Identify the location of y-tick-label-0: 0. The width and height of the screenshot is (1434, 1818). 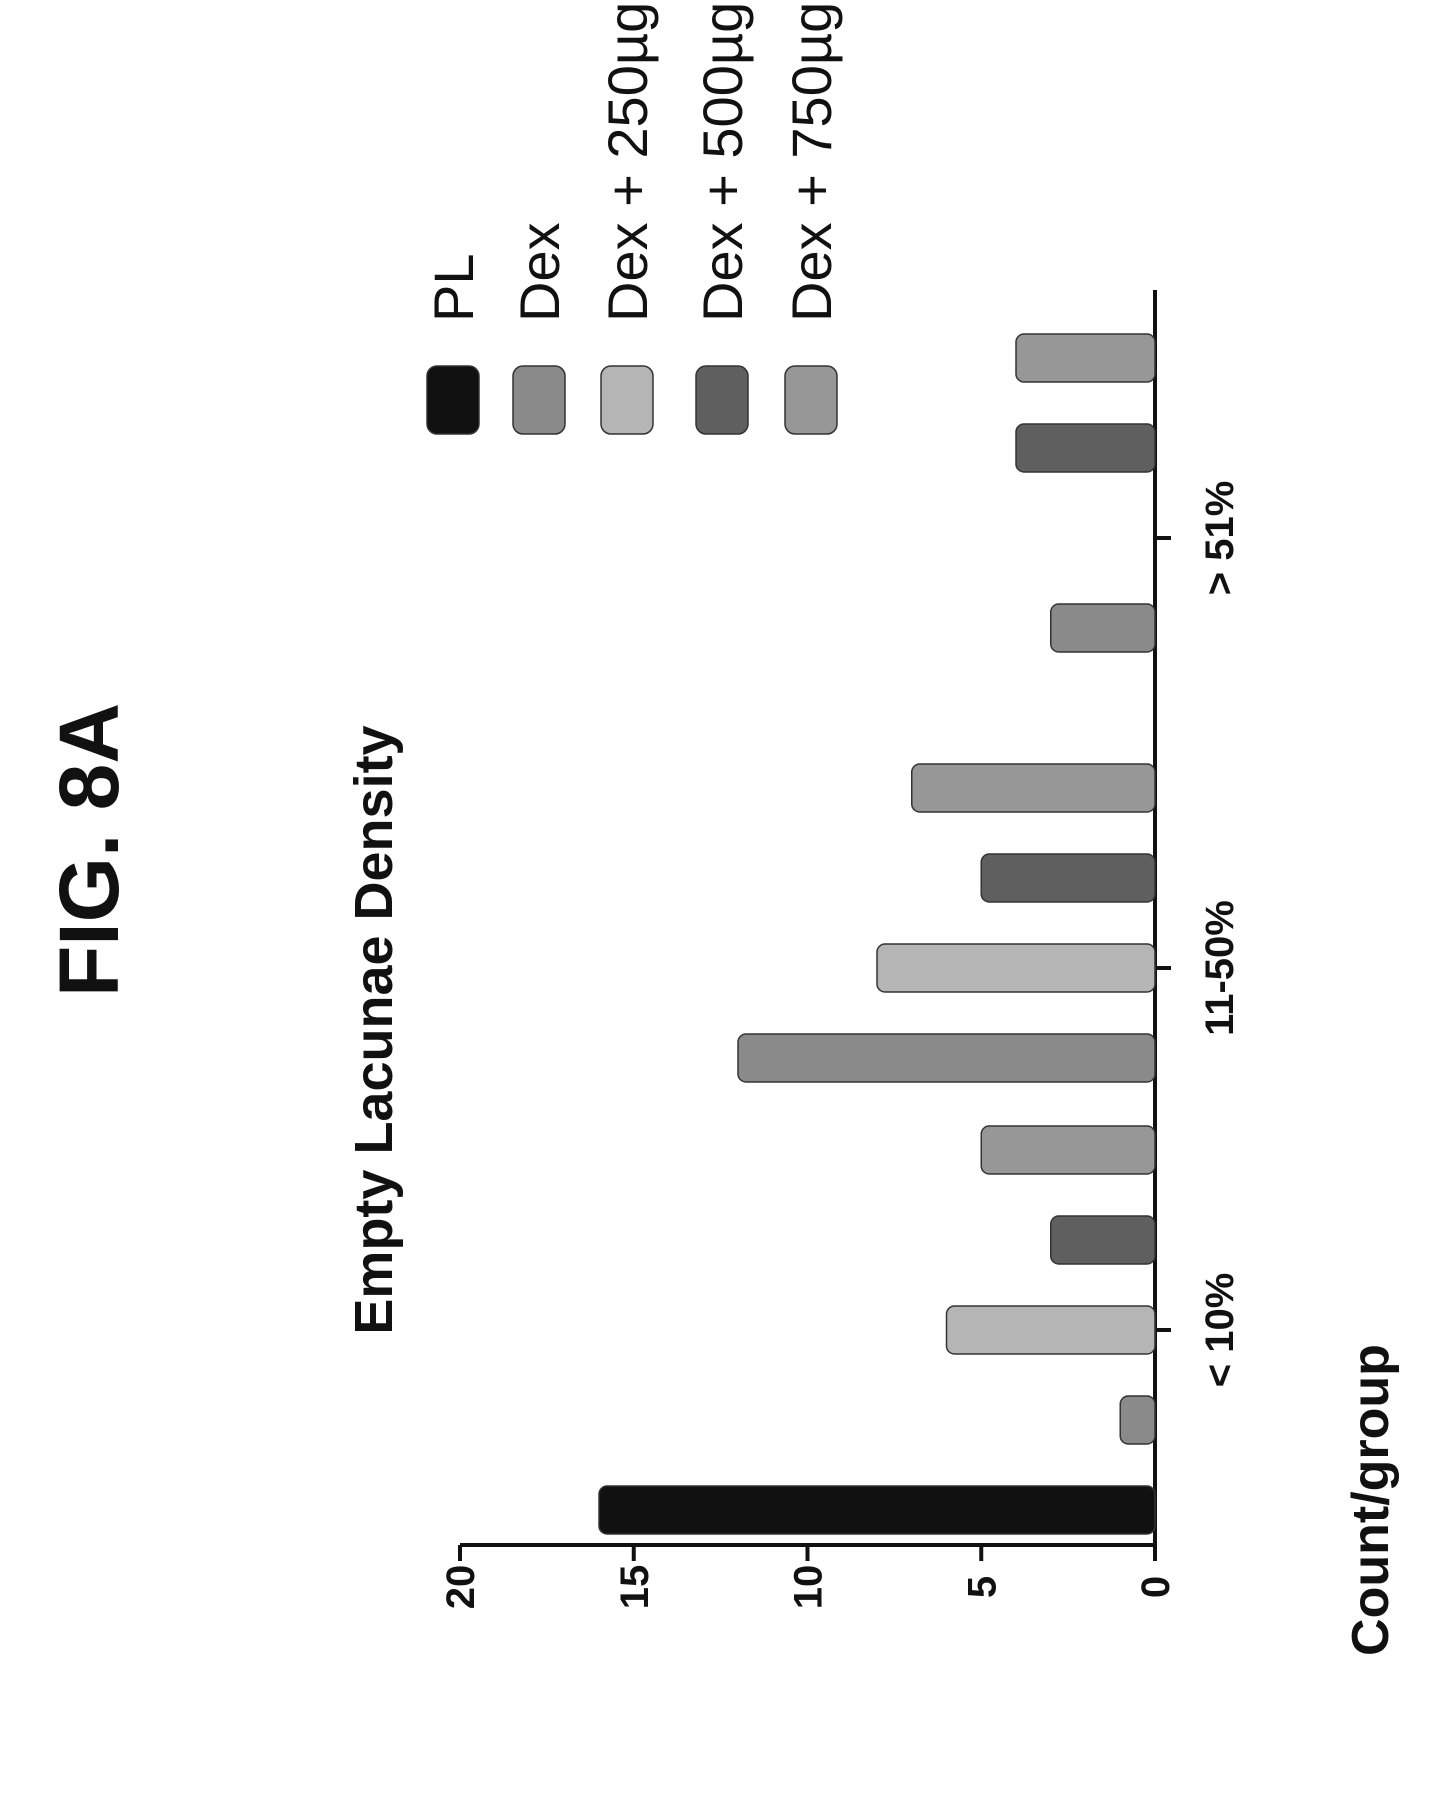
(1156, 1587).